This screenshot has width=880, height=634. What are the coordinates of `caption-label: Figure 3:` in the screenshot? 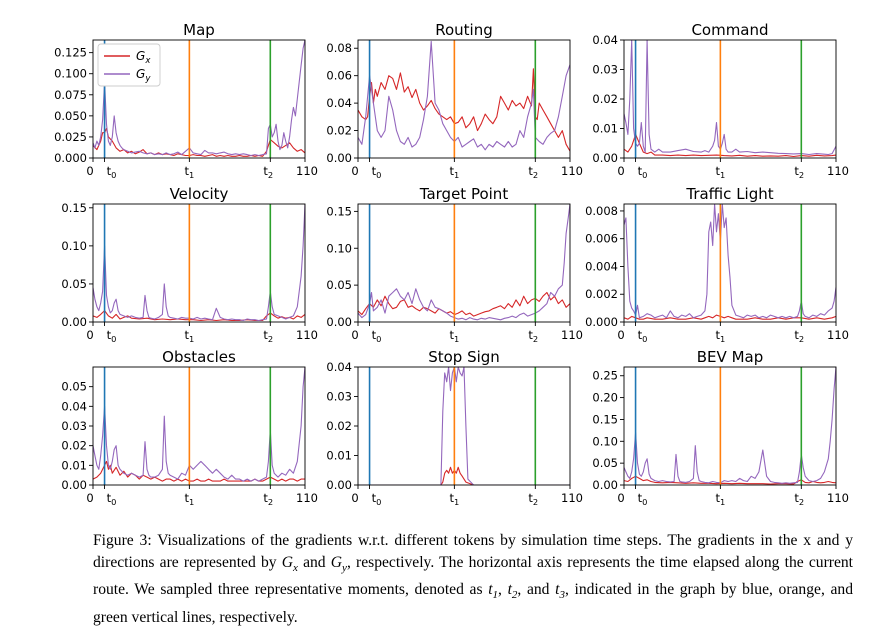 It's located at (125, 540).